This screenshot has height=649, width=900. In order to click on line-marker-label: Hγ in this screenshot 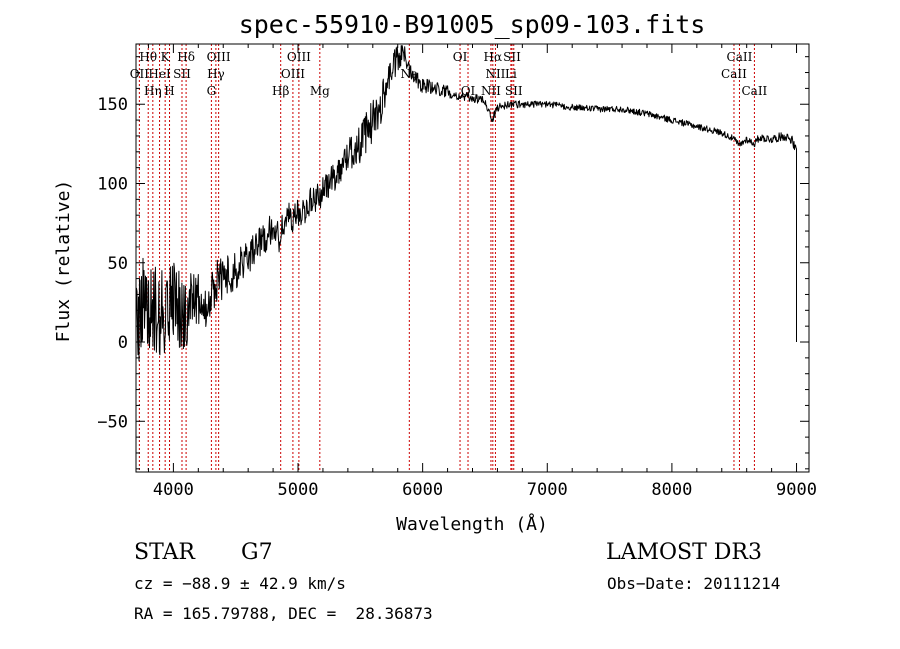, I will do `click(216, 74)`.